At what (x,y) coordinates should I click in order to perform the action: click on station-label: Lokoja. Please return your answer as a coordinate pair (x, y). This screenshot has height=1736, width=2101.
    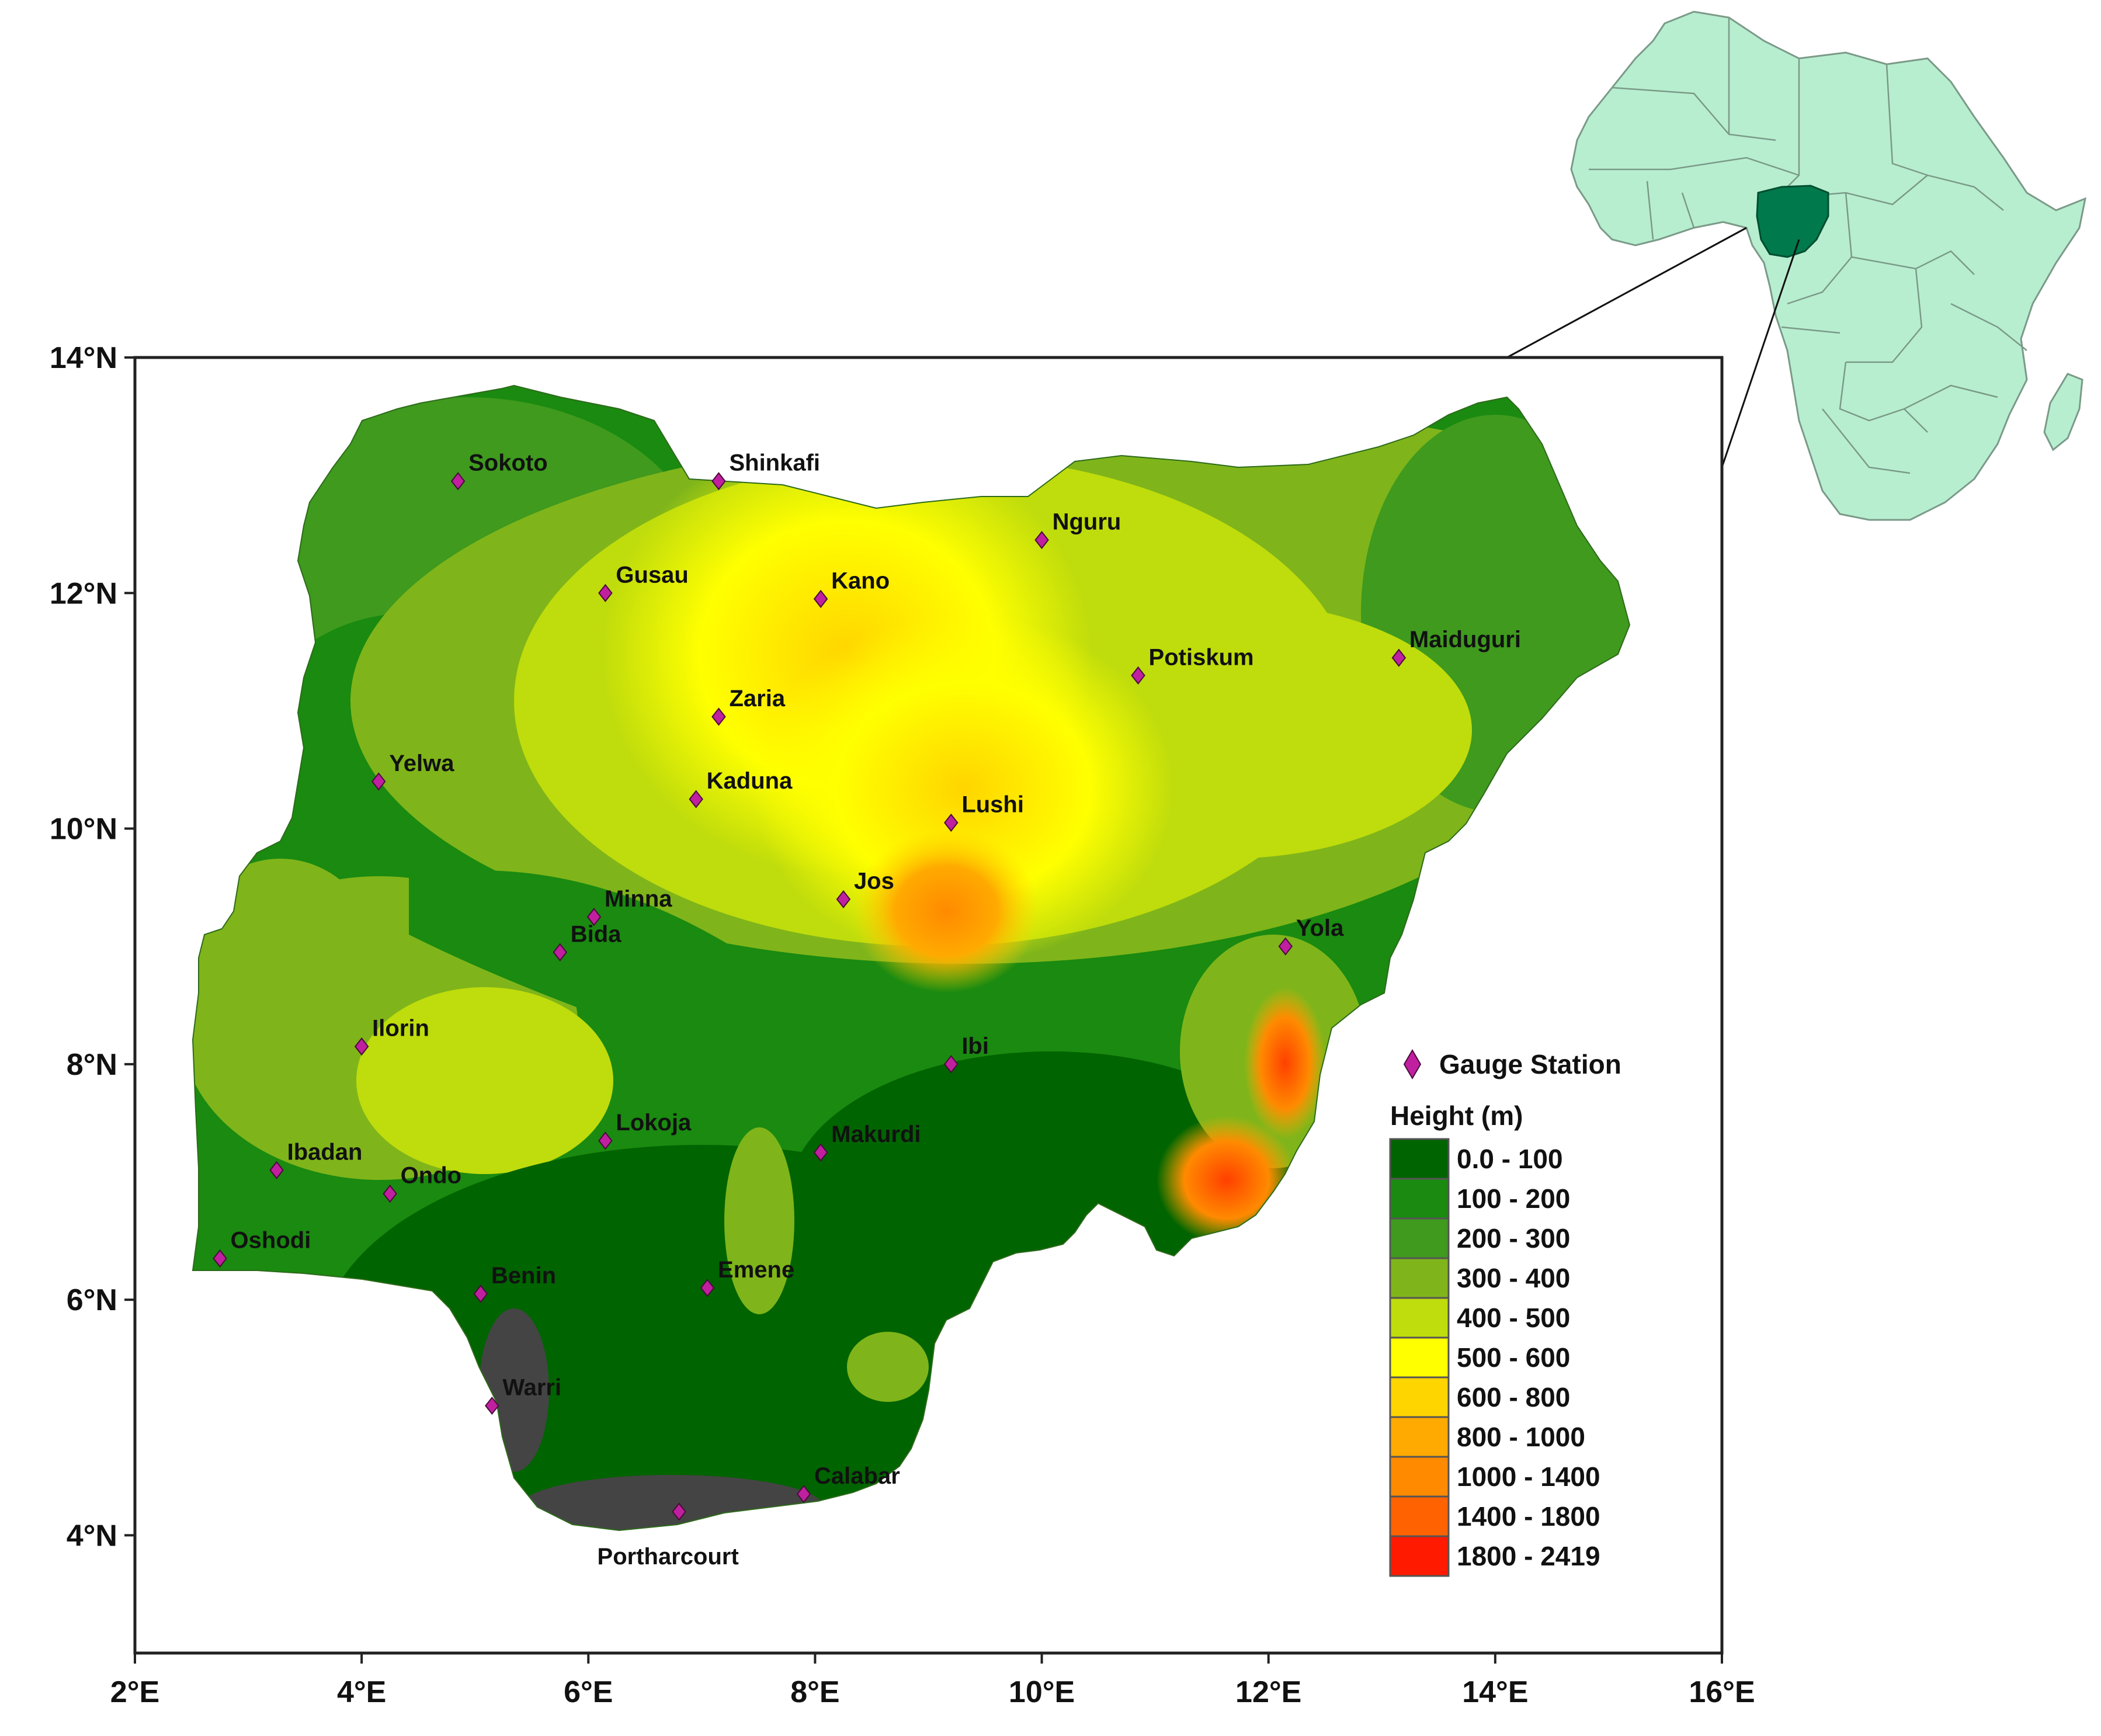
    Looking at the image, I should click on (654, 1123).